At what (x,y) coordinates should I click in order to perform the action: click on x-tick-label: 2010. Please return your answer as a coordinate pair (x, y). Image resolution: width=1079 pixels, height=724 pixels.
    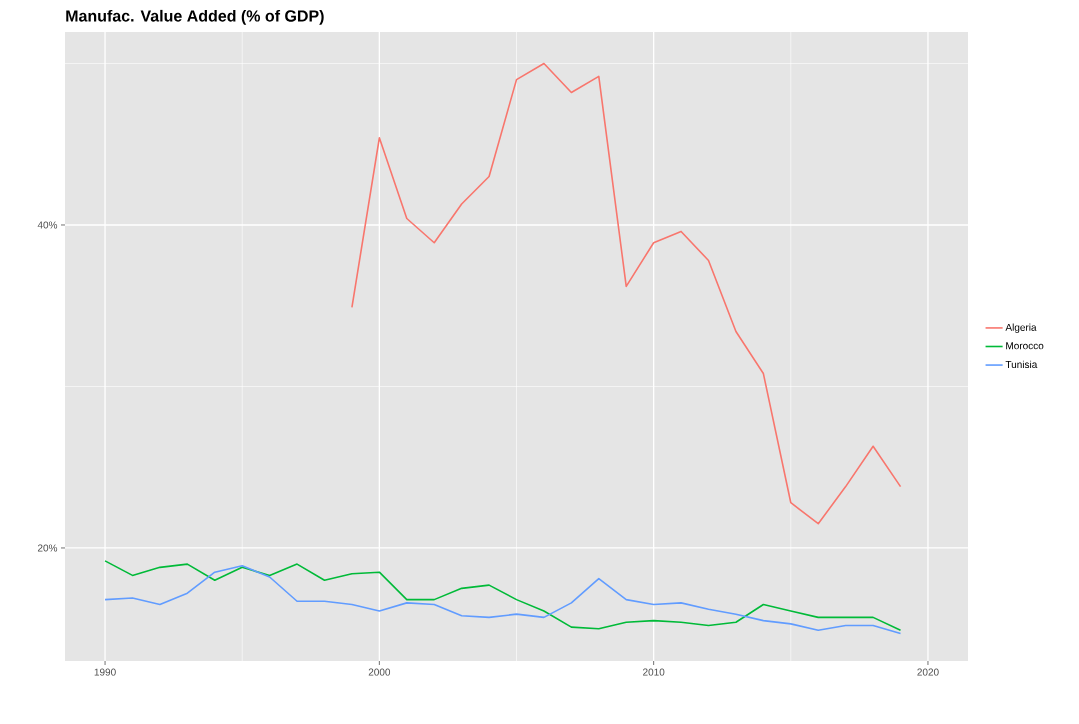
    Looking at the image, I should click on (654, 672).